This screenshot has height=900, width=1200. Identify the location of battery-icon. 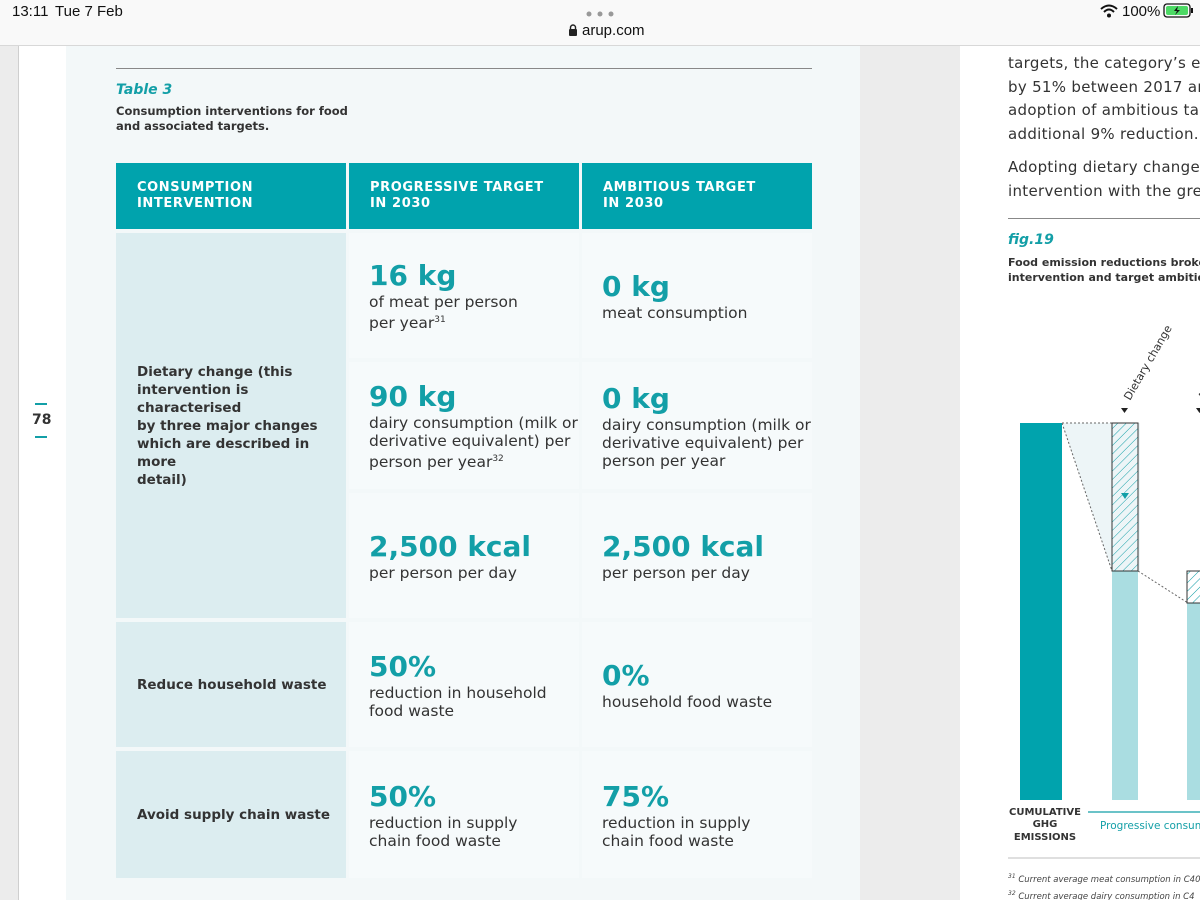
(1178, 10).